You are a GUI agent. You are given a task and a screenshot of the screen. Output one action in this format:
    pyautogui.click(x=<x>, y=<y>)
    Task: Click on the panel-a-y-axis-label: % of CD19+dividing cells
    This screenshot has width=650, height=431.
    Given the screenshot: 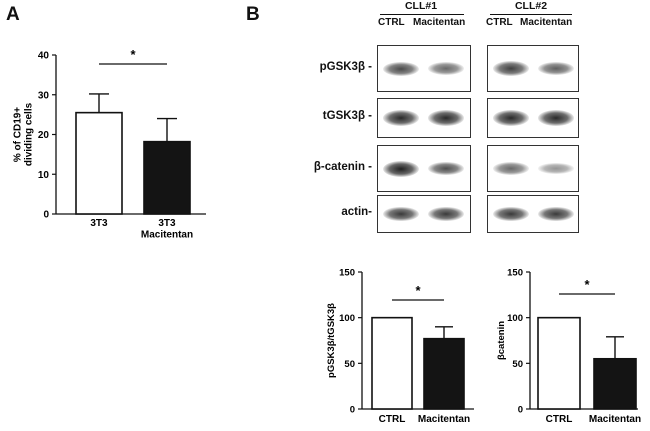 What is the action you would take?
    pyautogui.click(x=24, y=134)
    